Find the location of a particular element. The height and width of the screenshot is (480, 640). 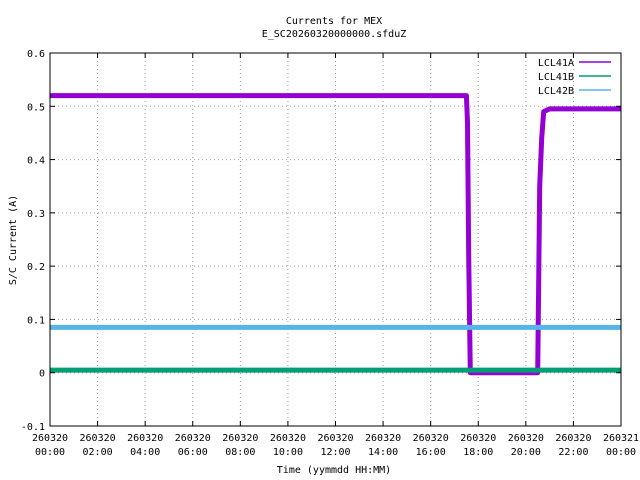

x-tick-date-label: 260321 is located at coordinates (621, 438).